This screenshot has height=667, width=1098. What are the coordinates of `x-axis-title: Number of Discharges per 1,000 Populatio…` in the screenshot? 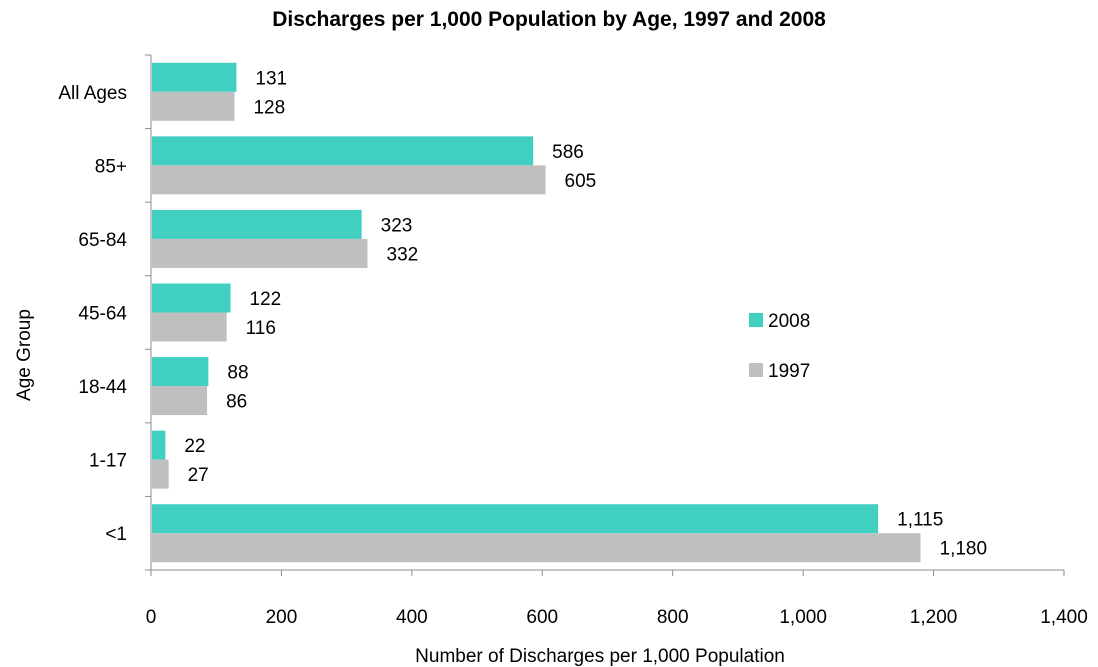 It's located at (600, 656).